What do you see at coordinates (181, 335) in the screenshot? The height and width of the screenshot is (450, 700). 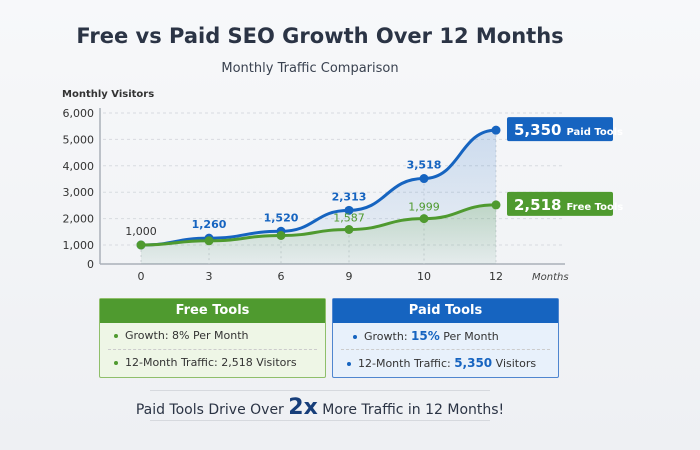 I see `value: 8%` at bounding box center [181, 335].